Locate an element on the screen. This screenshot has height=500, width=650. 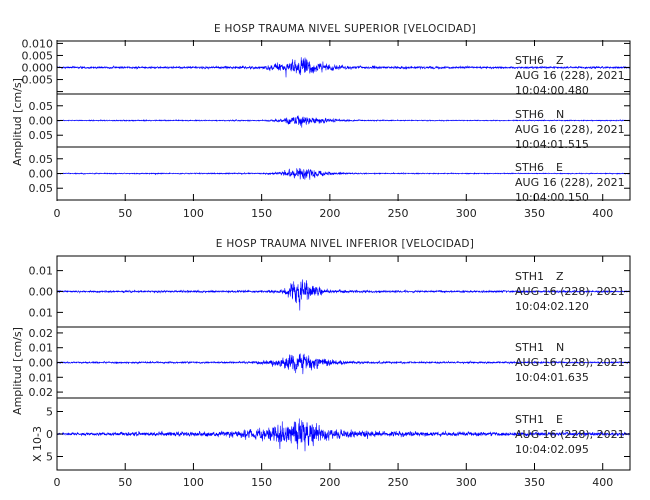
lower-panel-3-station-label: STH1 E is located at coordinates (539, 419).